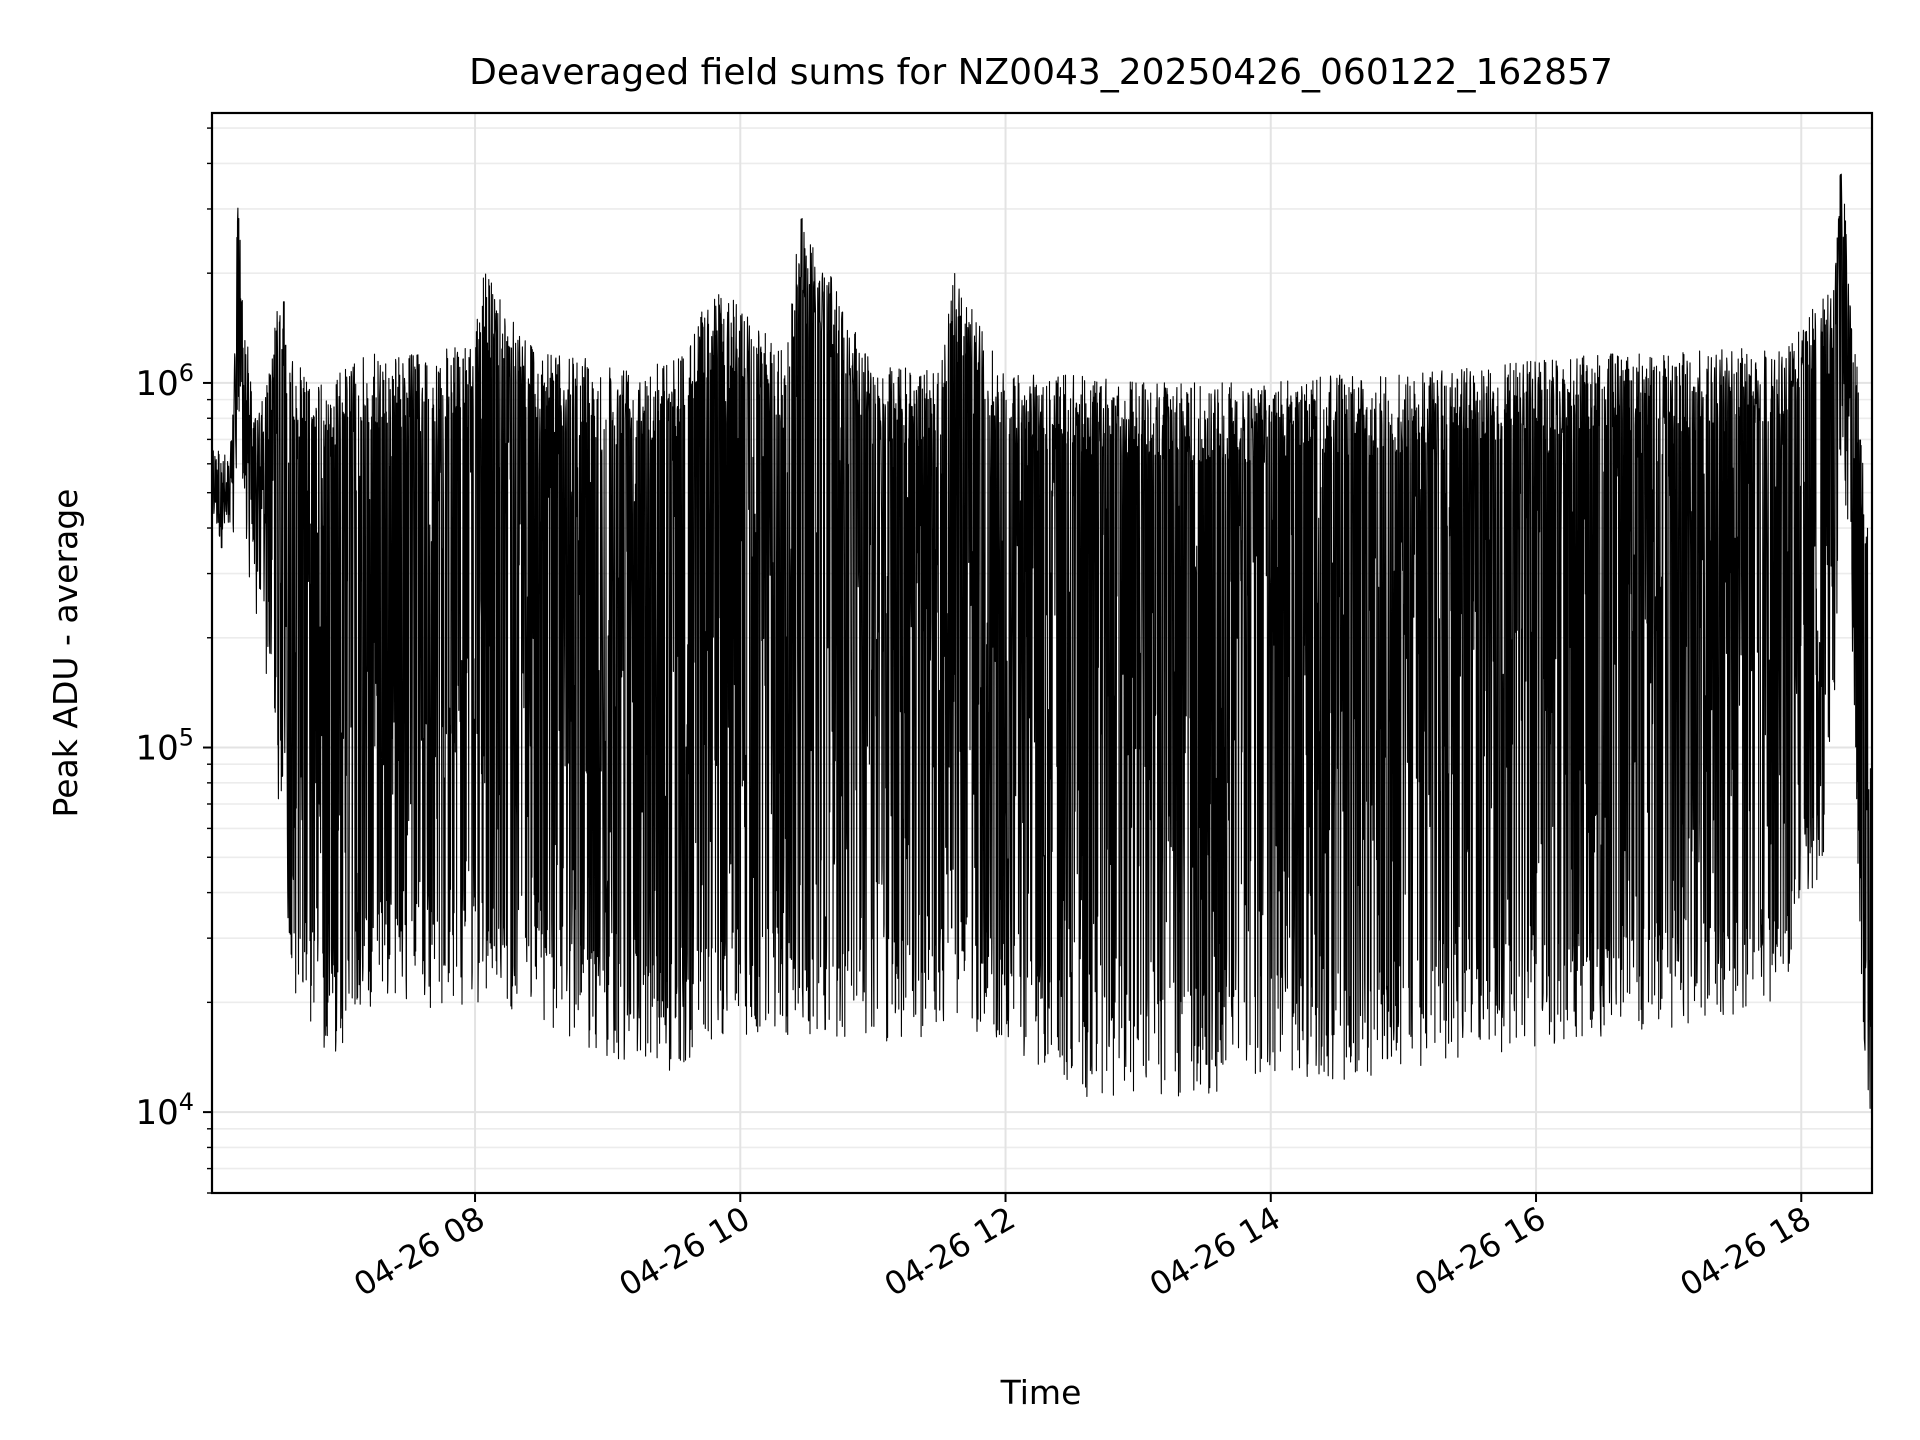 This screenshot has height=1440, width=1920. Describe the element at coordinates (164, 1110) in the screenshot. I see `y-tick-label: 10⁴` at that location.